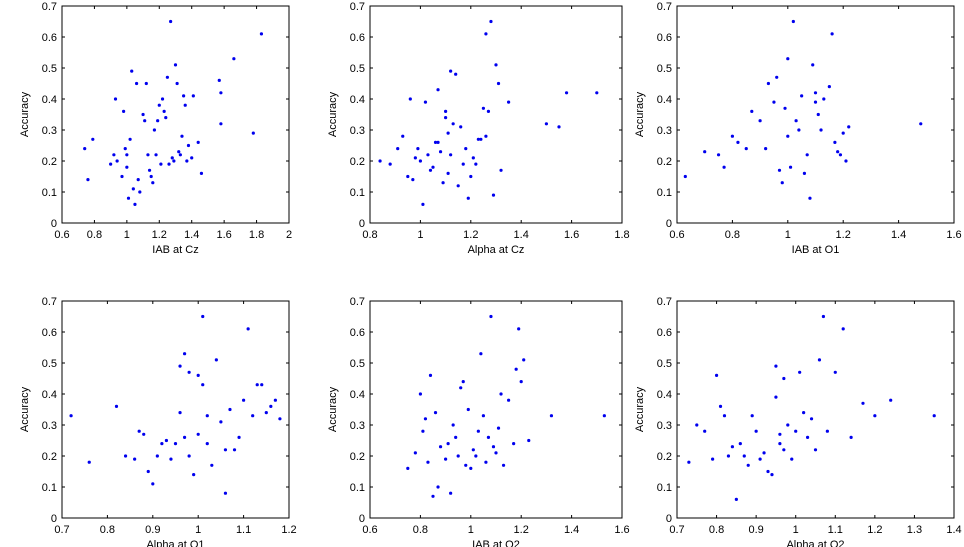 This screenshot has height=547, width=964. Describe the element at coordinates (243, 530) in the screenshot. I see `x-tick-label: 1.1` at that location.